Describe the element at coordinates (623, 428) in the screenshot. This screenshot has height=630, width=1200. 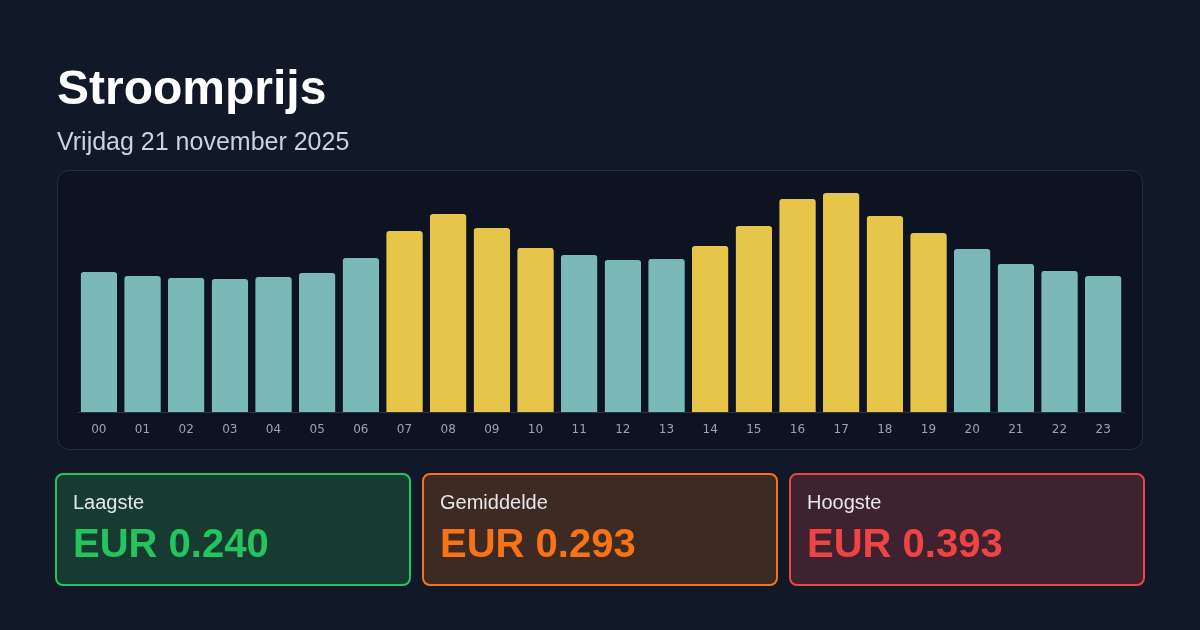
I see `x-tick-label: 12` at that location.